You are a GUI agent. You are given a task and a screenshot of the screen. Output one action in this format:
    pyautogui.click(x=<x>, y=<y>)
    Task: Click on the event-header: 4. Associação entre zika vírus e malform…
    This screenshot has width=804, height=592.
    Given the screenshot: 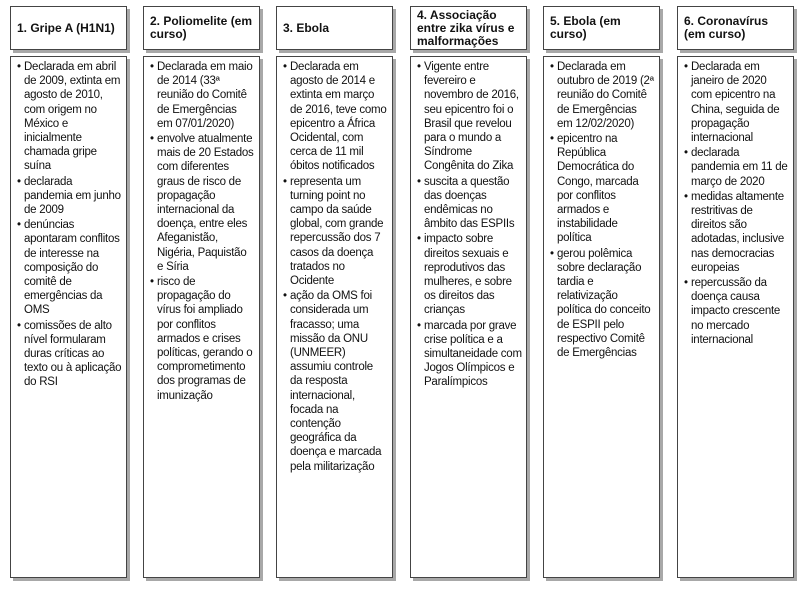 What is the action you would take?
    pyautogui.click(x=468, y=28)
    